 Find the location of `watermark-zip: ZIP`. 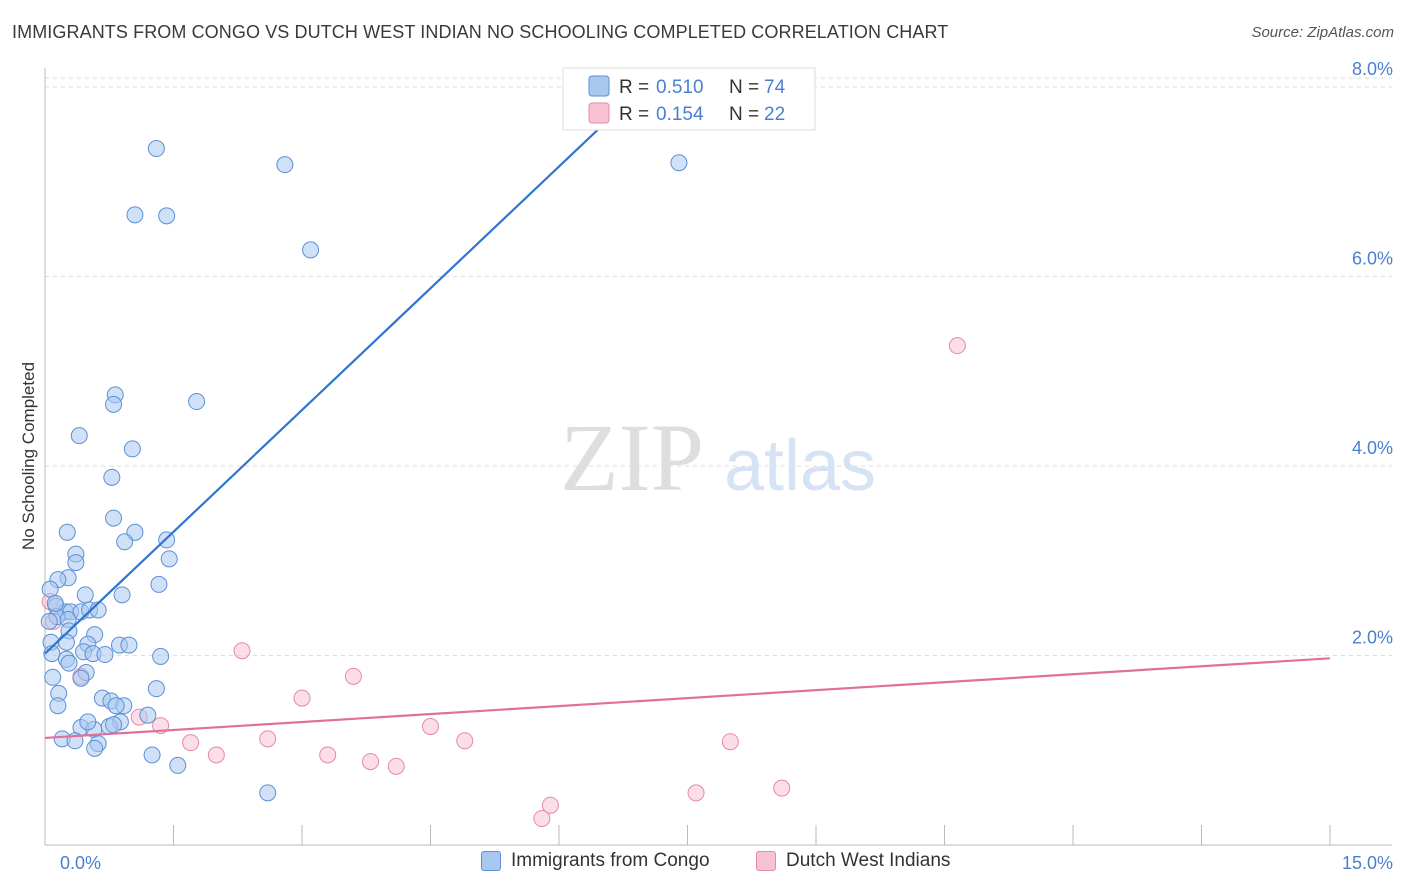

watermark-zip: ZIP is located at coordinates (632, 457).